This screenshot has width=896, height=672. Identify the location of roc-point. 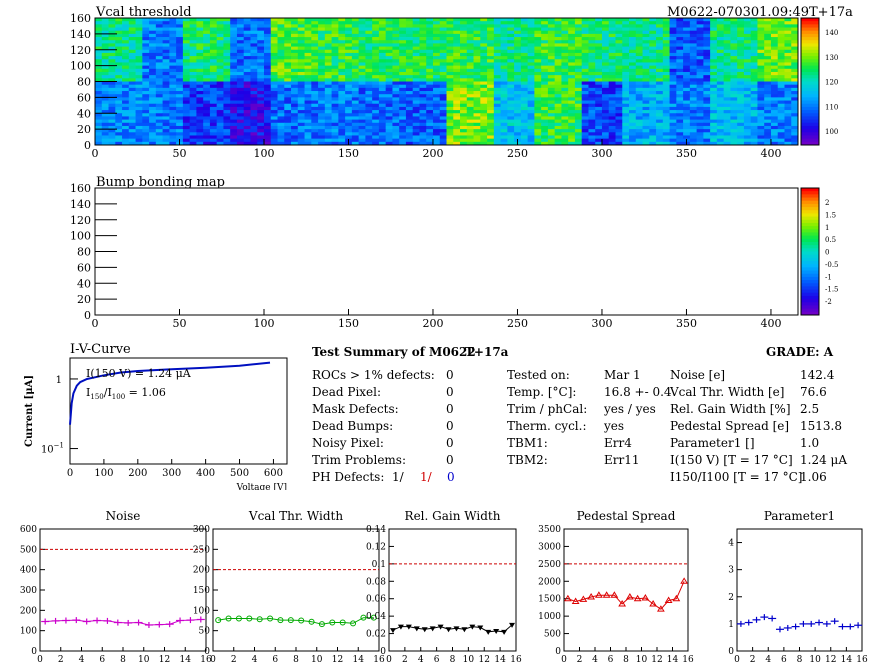
(440, 627).